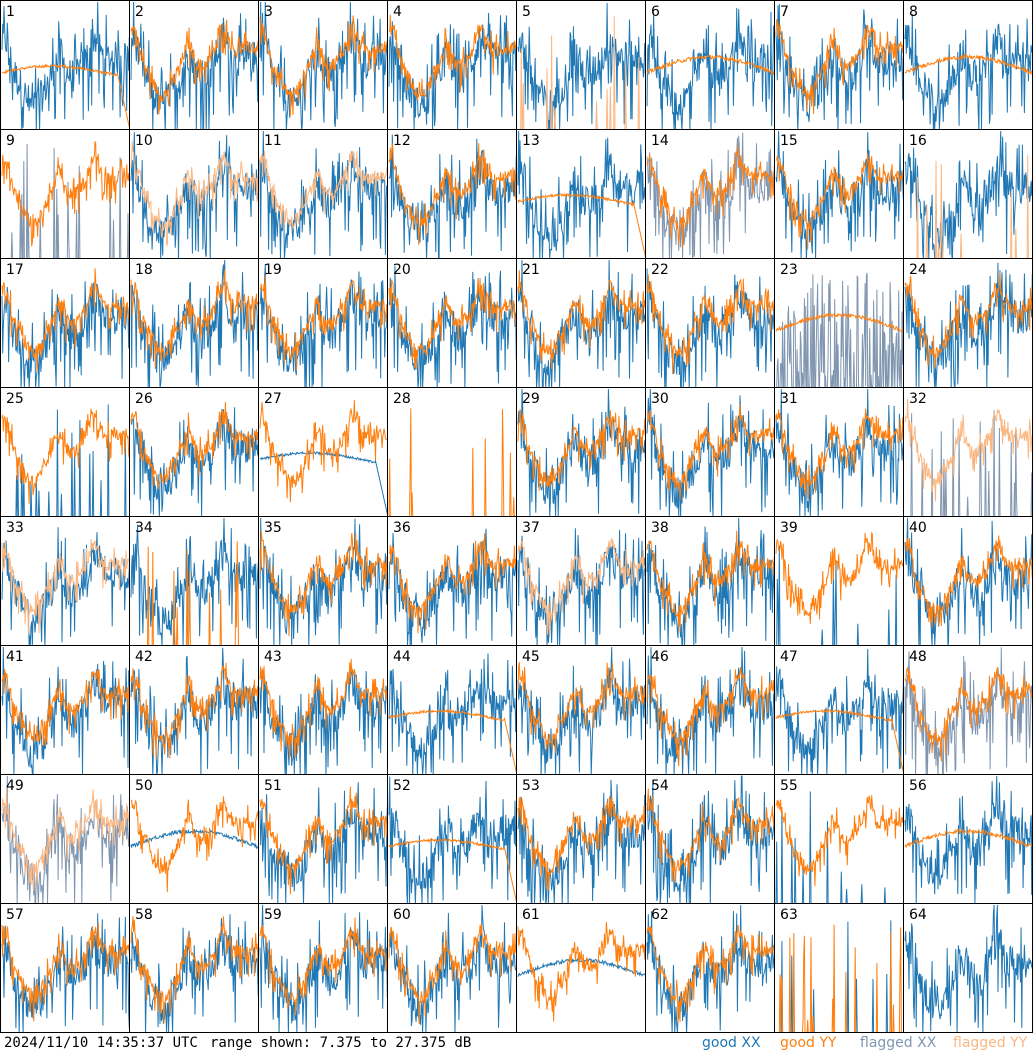 The height and width of the screenshot is (1053, 1033). What do you see at coordinates (913, 12) in the screenshot?
I see `antenna-number-8: 8` at bounding box center [913, 12].